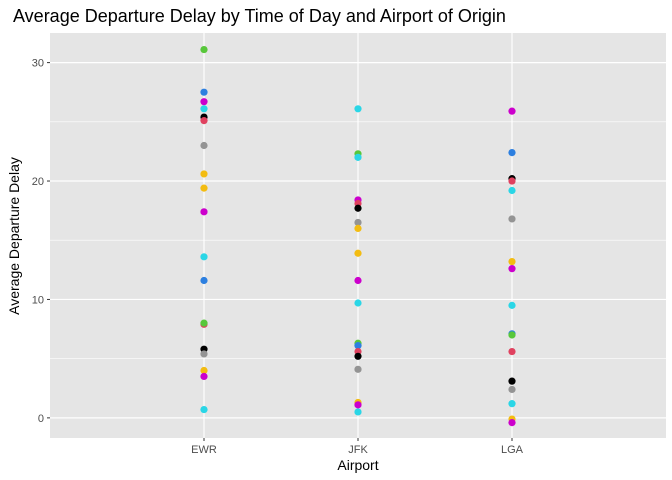 The height and width of the screenshot is (480, 672). Describe the element at coordinates (41, 419) in the screenshot. I see `y-tick-label: 0` at that location.